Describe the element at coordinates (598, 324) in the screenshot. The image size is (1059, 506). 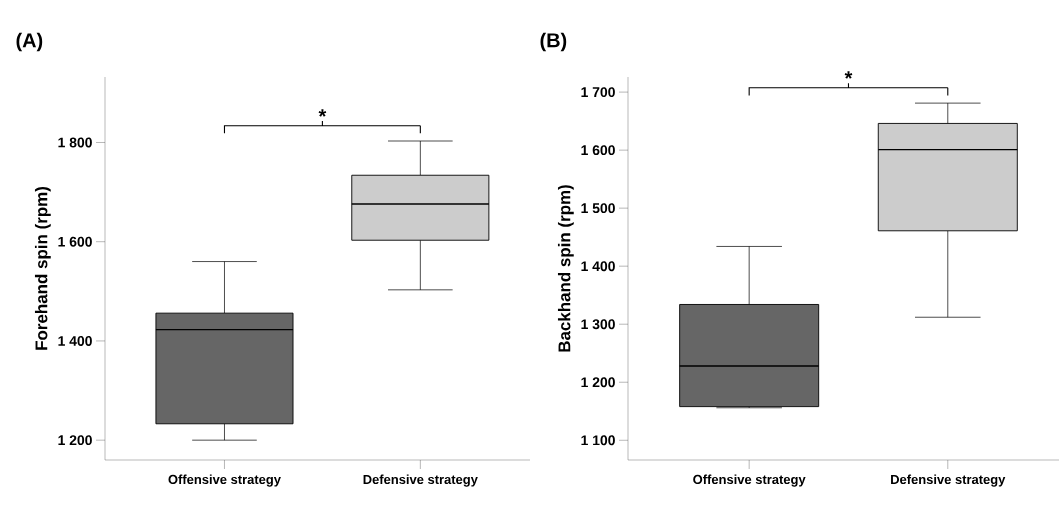
I see `y-tick-label: 1 300` at that location.